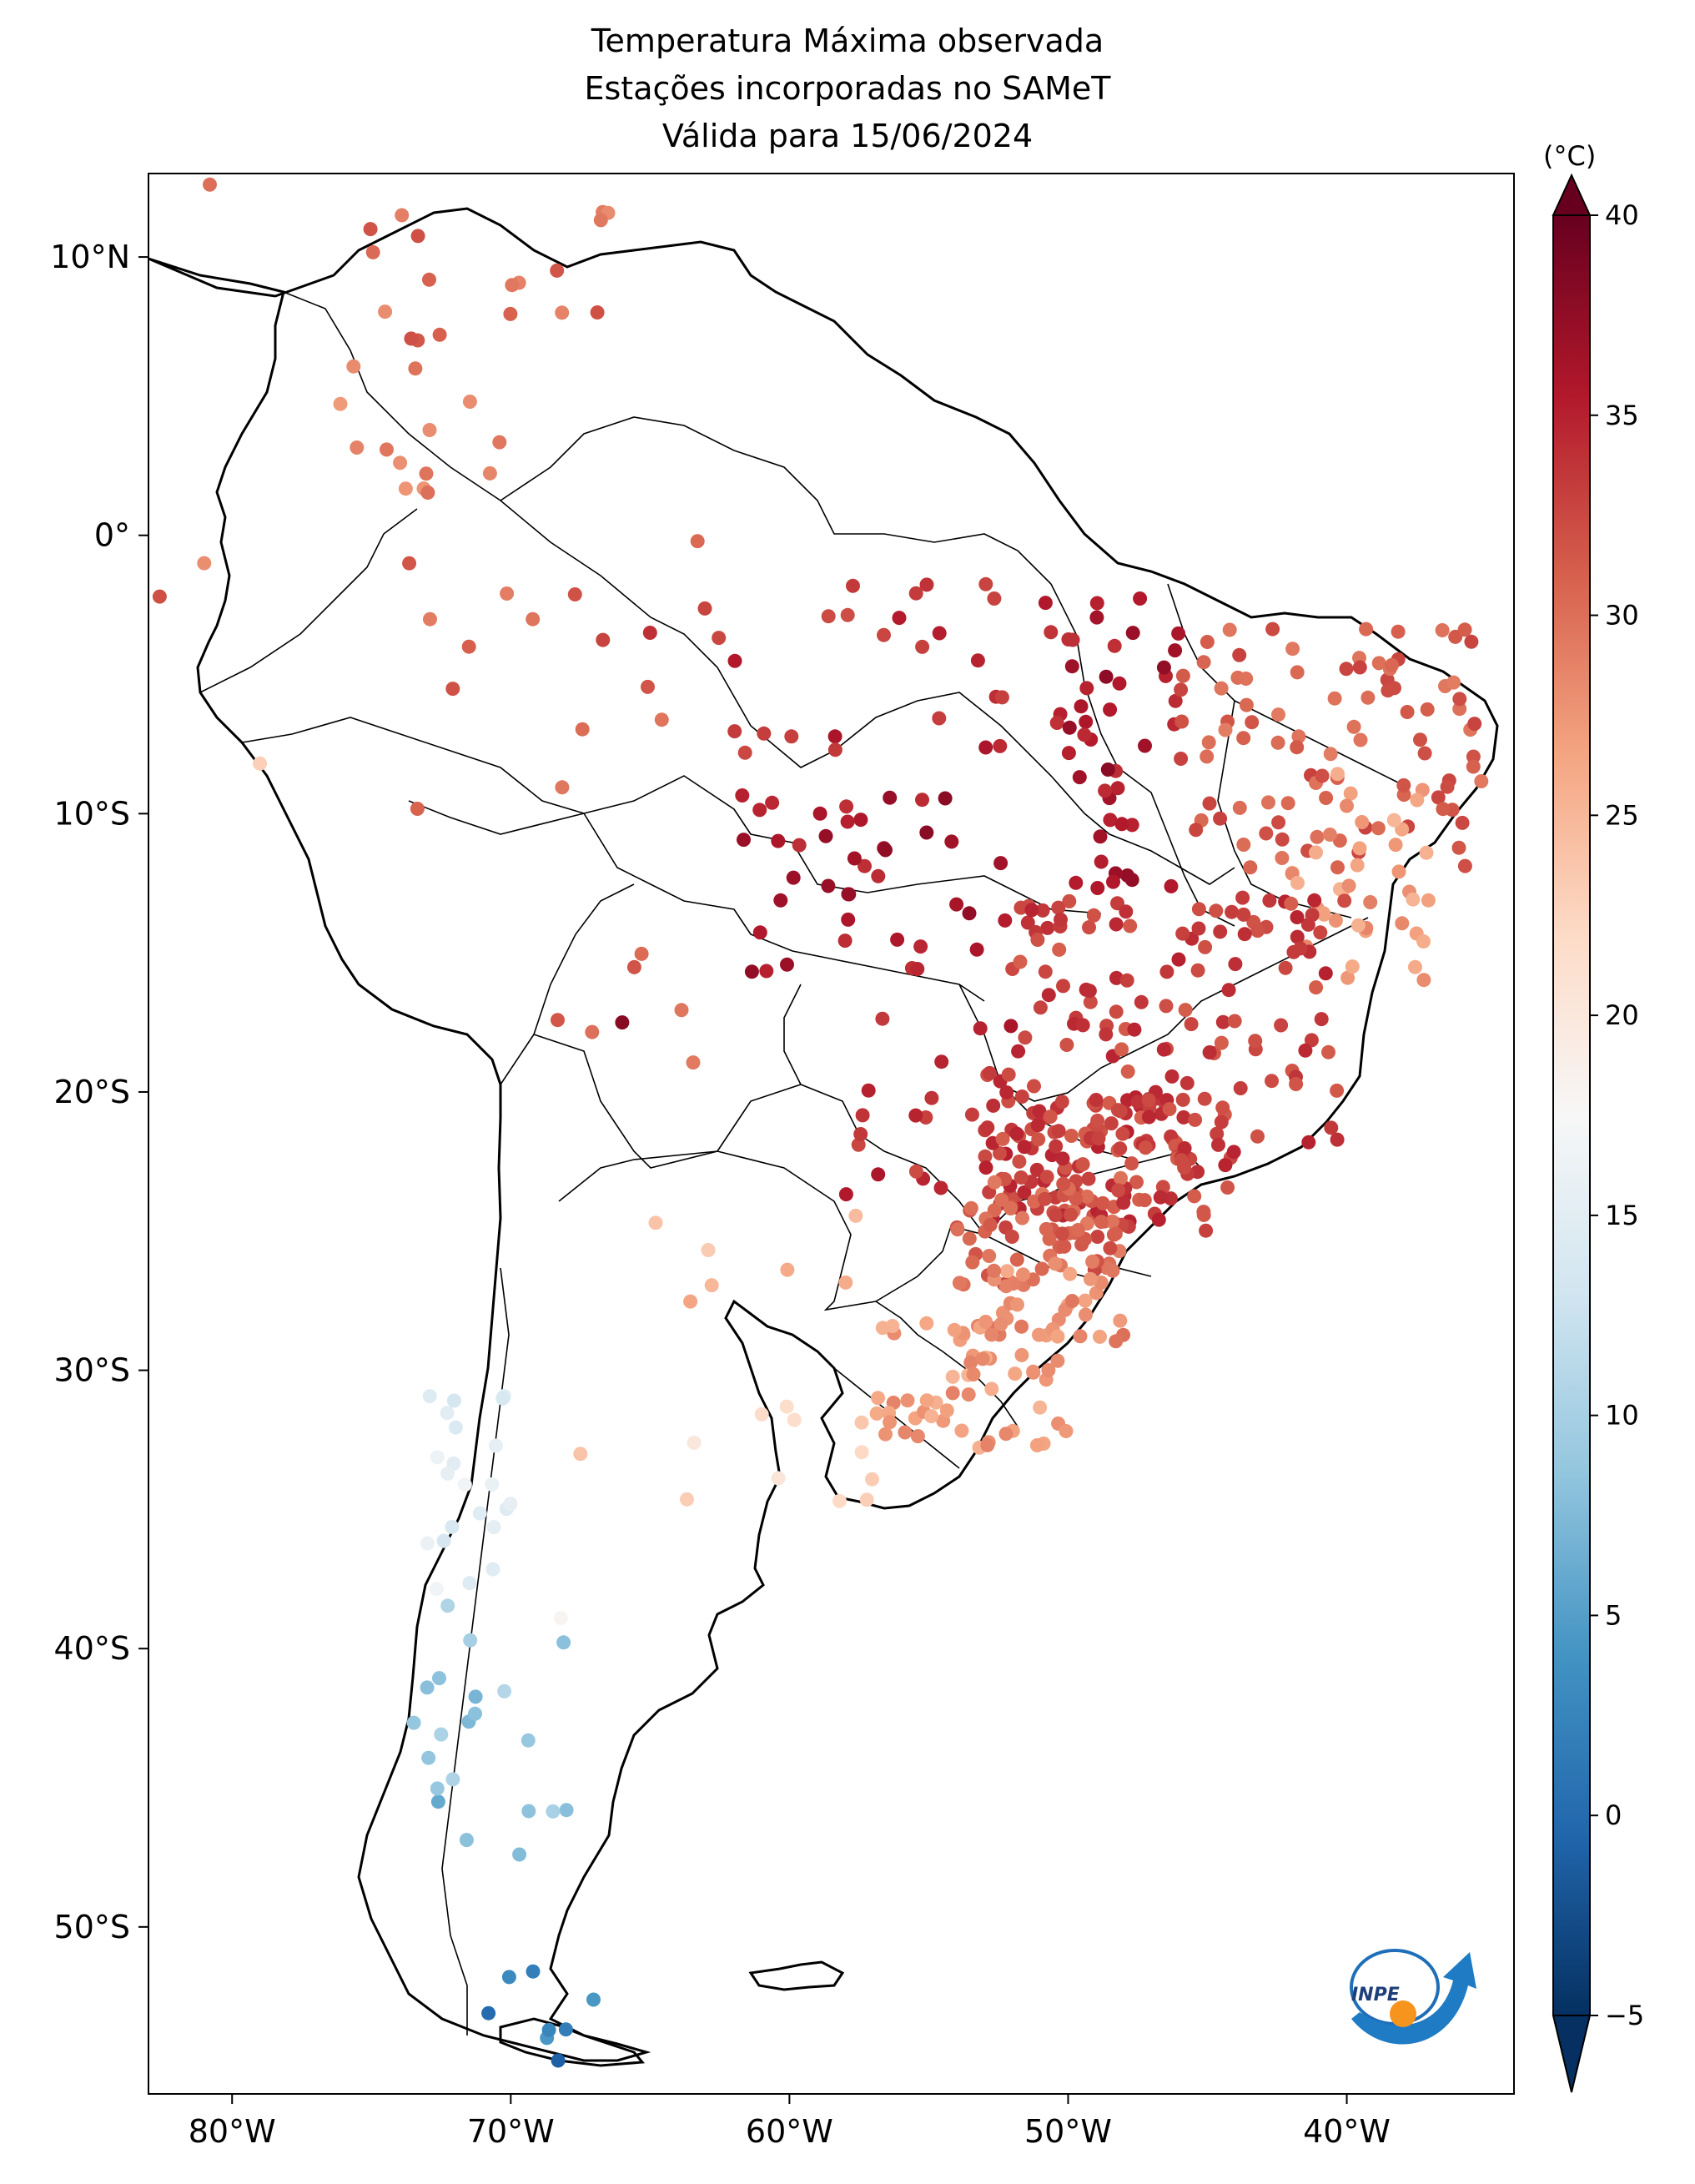 This screenshot has width=1695, height=2184. What do you see at coordinates (796, 1975) in the screenshot?
I see `falkland-islands` at bounding box center [796, 1975].